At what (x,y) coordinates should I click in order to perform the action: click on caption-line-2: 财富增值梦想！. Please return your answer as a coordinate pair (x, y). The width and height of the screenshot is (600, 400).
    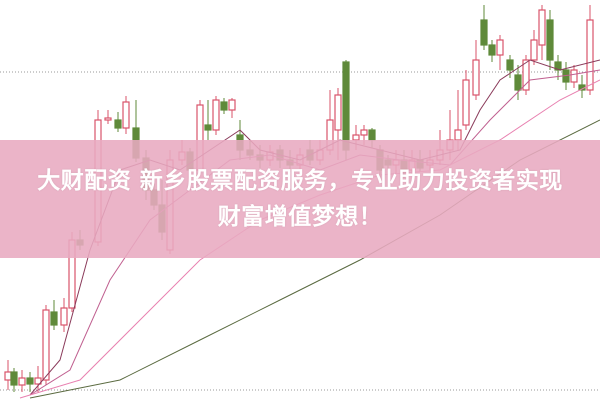
    Looking at the image, I should click on (300, 217).